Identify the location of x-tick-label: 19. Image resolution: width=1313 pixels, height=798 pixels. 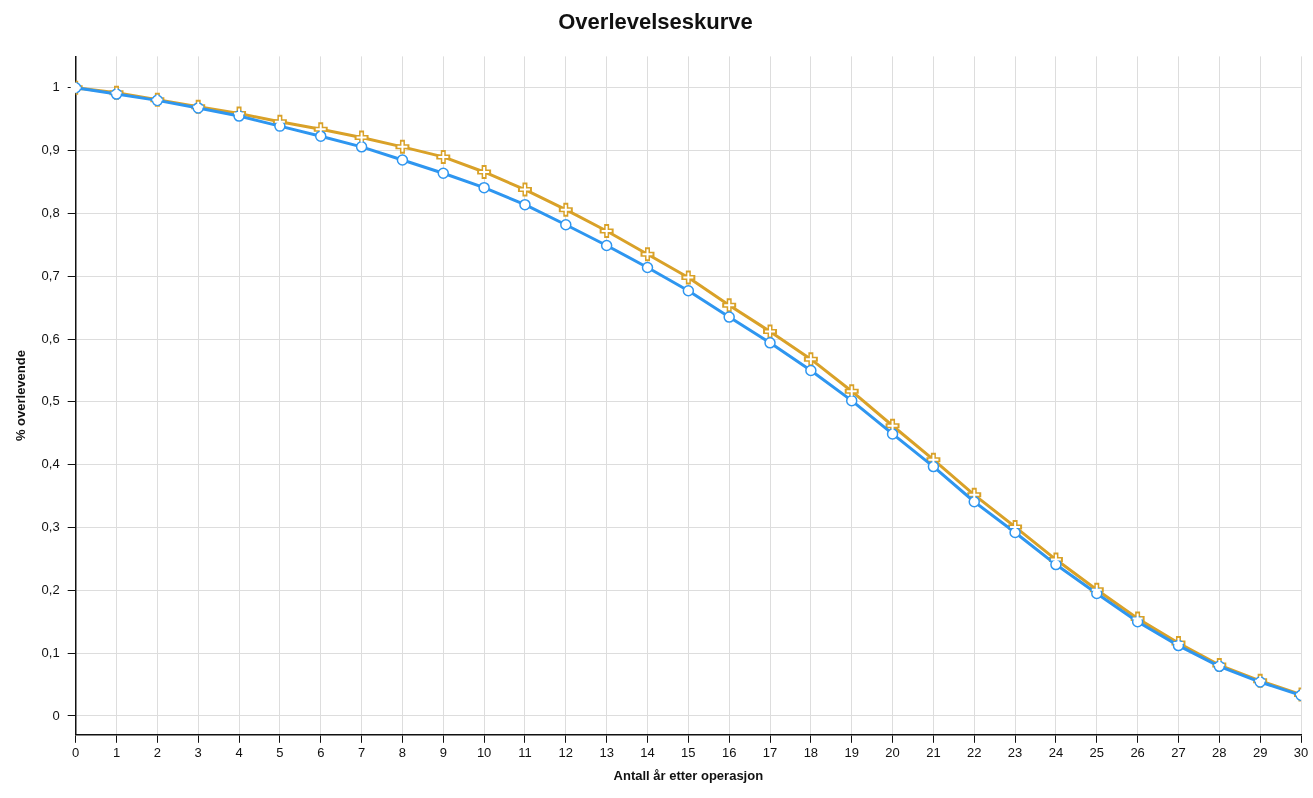
(851, 753).